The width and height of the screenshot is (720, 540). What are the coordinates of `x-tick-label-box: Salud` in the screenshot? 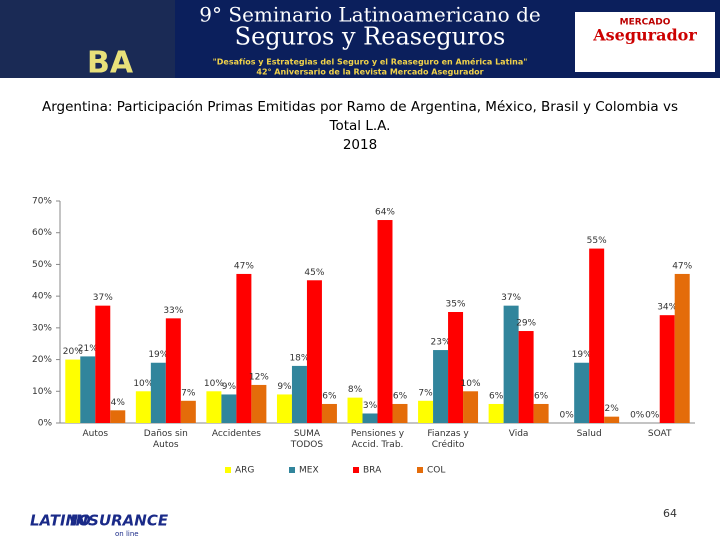 It's located at (589, 434).